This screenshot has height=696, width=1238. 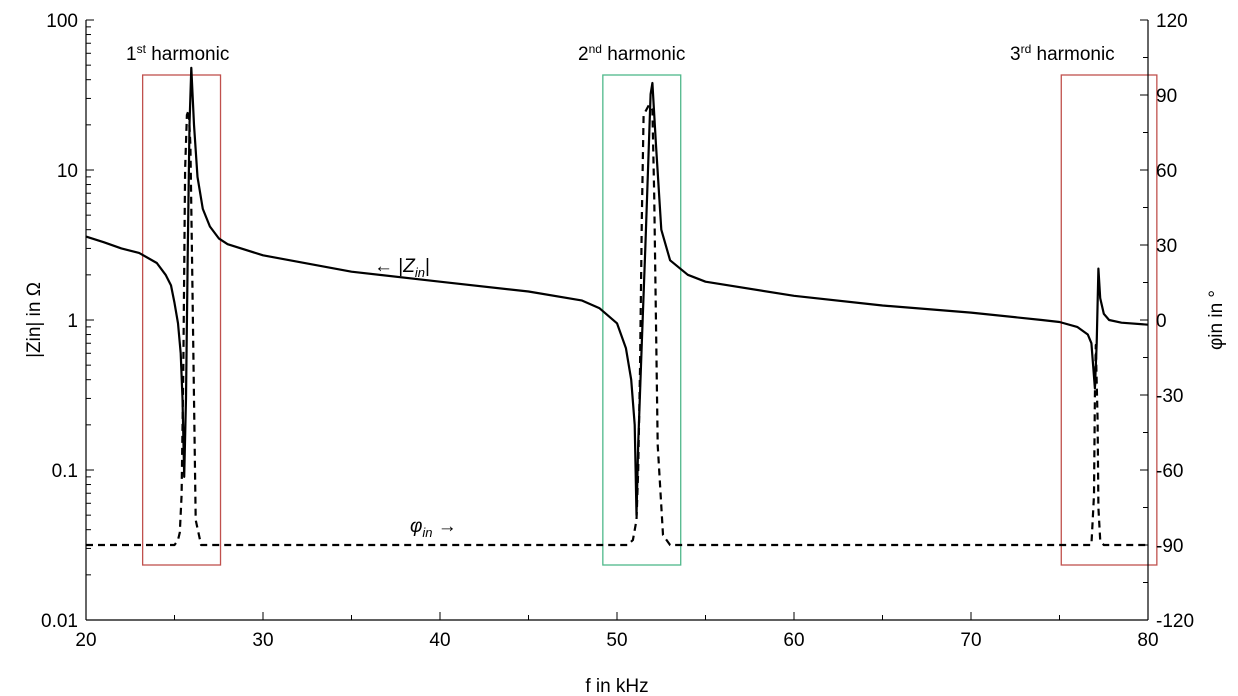 I want to click on y-left-tick-label: 0.01, so click(x=59, y=621).